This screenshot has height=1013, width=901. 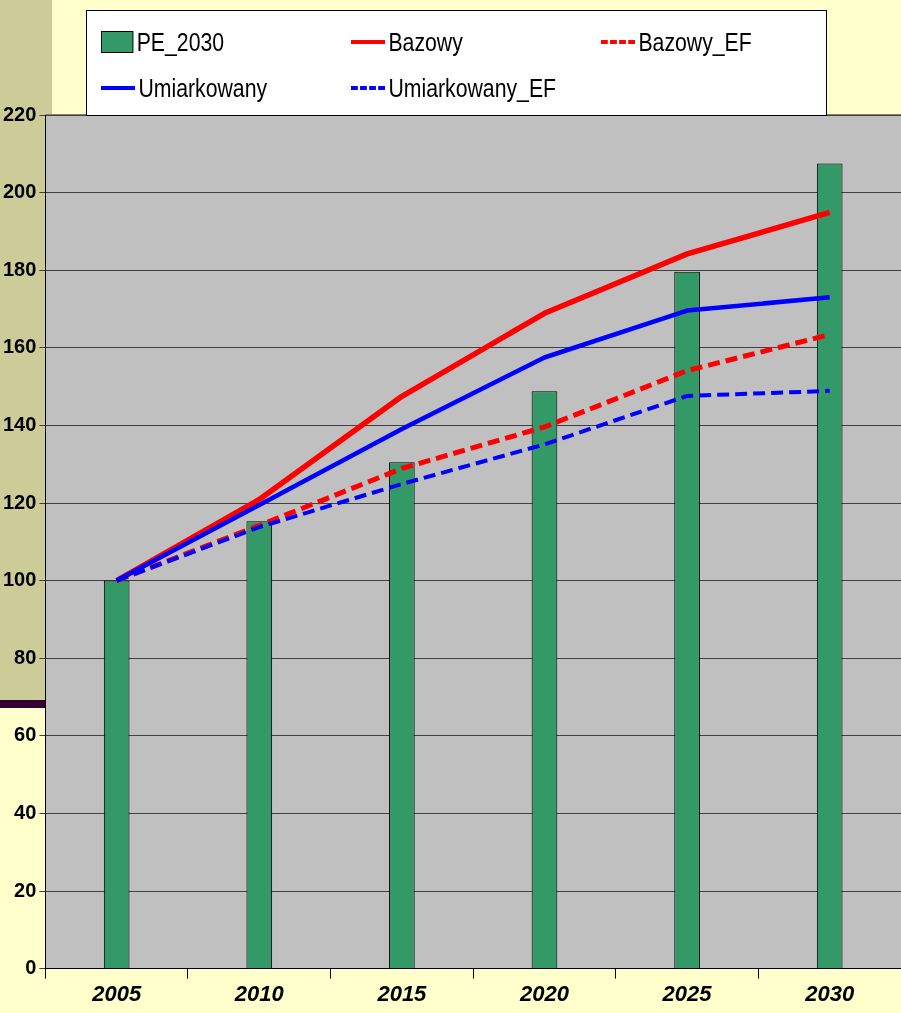 What do you see at coordinates (19, 268) in the screenshot?
I see `y-tick-label: 180` at bounding box center [19, 268].